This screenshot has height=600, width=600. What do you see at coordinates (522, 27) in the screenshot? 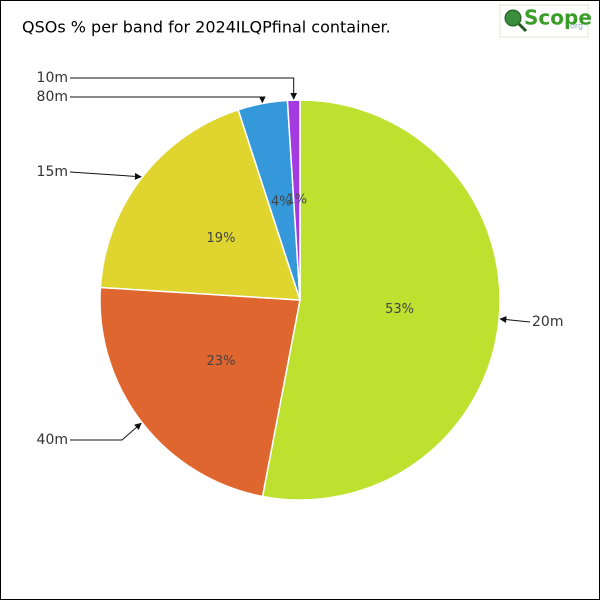
I see `logo-handle` at bounding box center [522, 27].